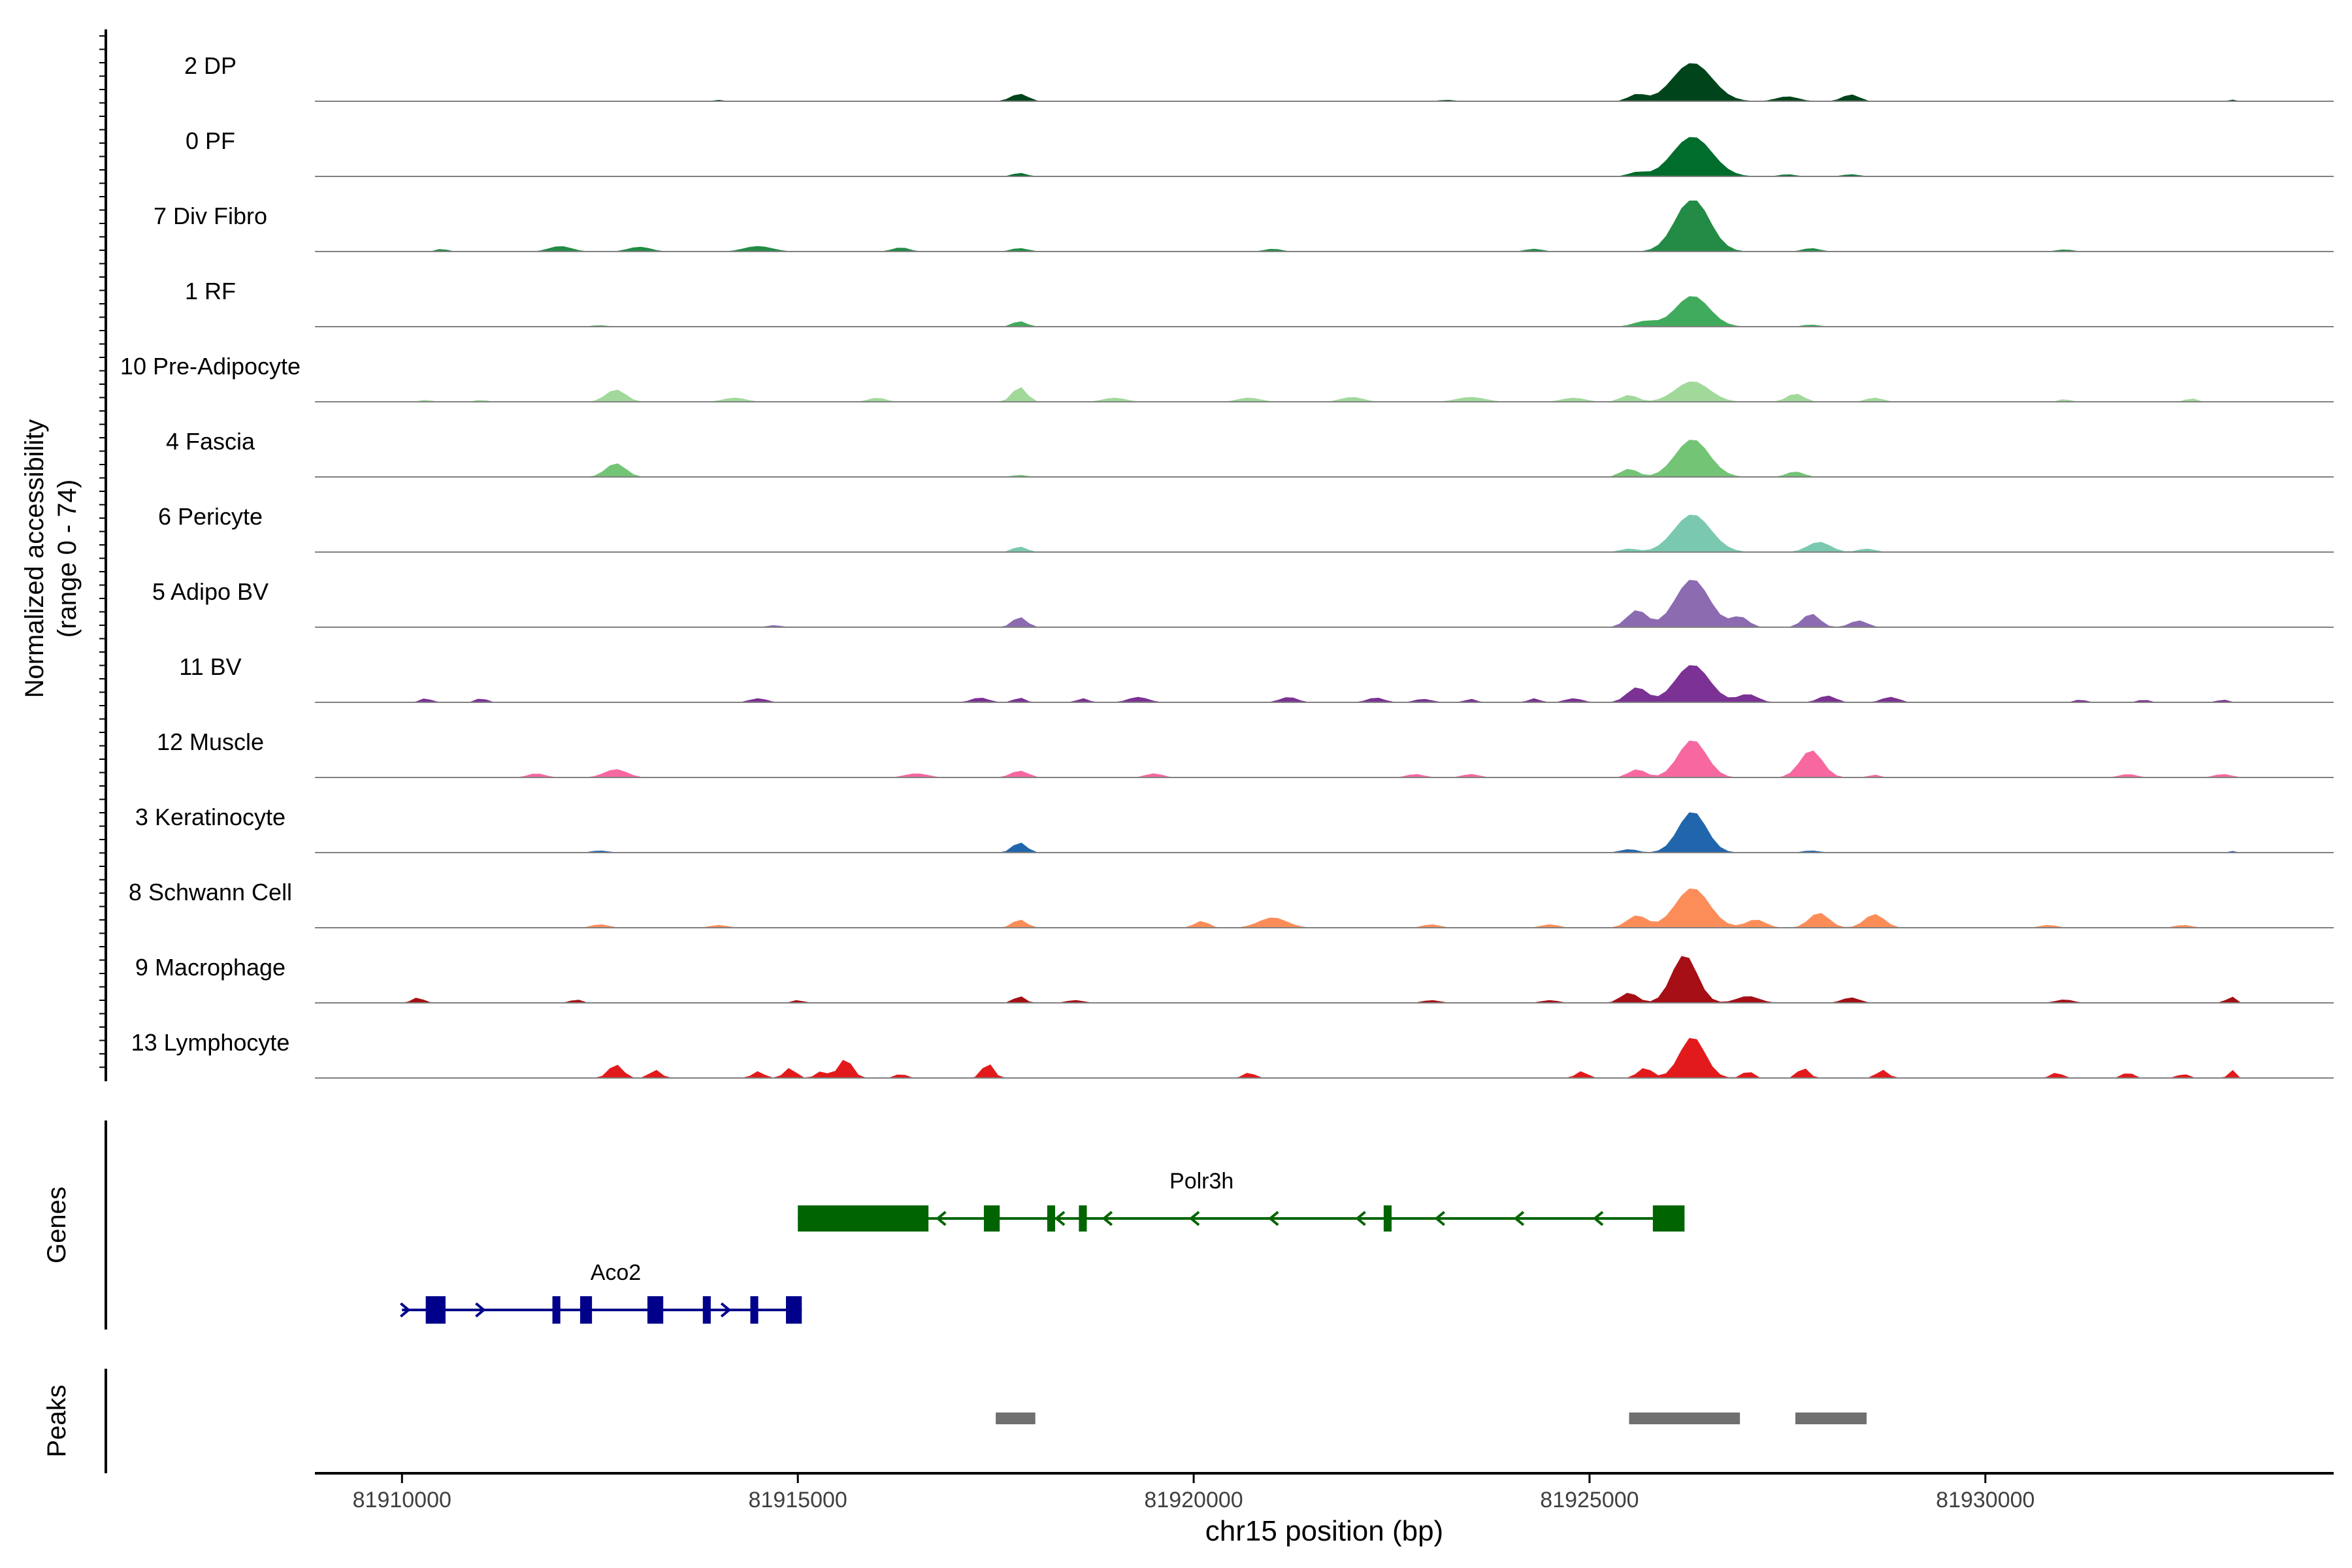  I want to click on coverage-track: 8 Schwann Cell, so click(1231, 903).